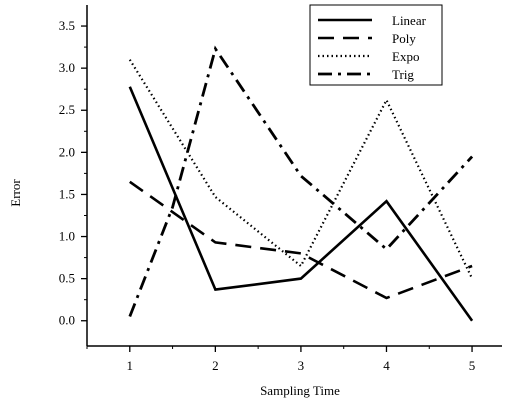 This screenshot has height=398, width=507. I want to click on x-tick-label: 2, so click(215, 365).